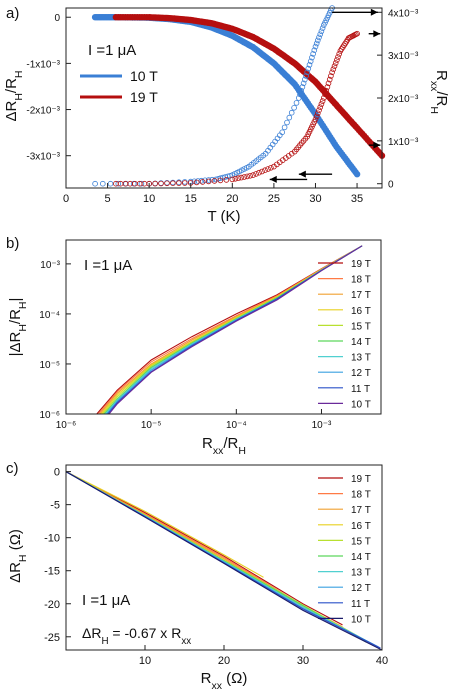  I want to click on legend-label: 11 T, so click(360, 389).